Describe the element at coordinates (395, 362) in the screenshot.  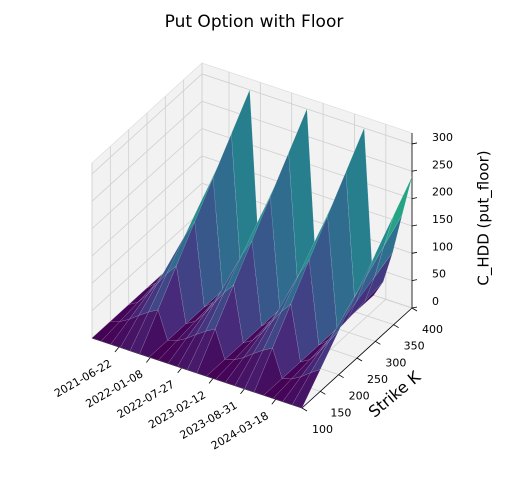
I see `y-tick-label: 300` at that location.